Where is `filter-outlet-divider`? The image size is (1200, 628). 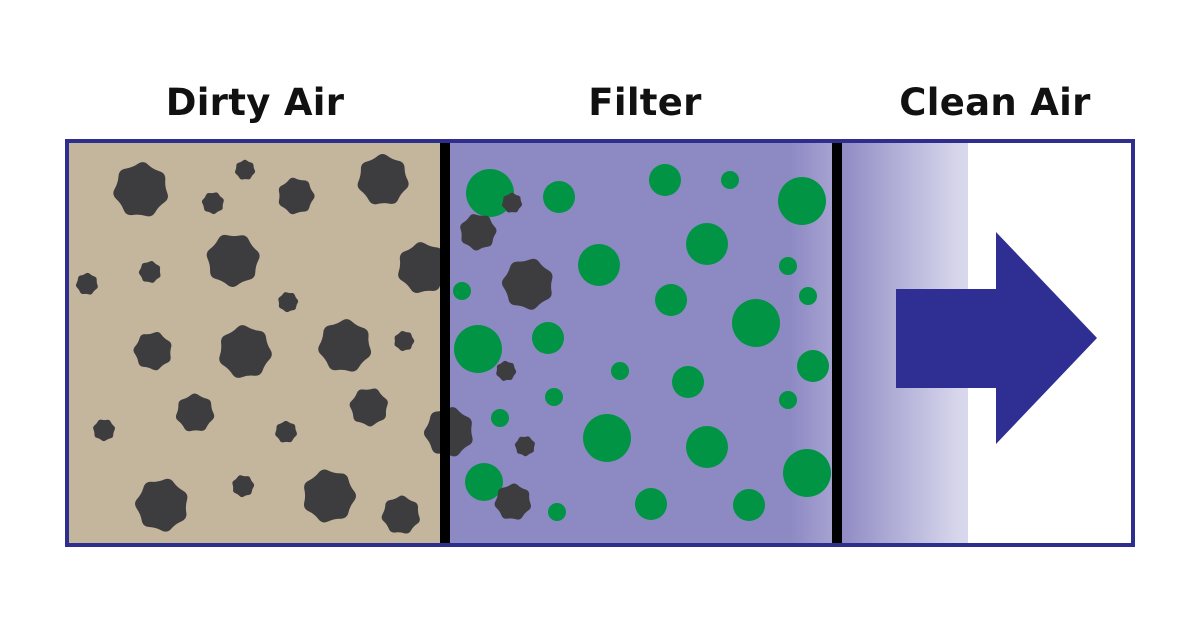 filter-outlet-divider is located at coordinates (837, 343).